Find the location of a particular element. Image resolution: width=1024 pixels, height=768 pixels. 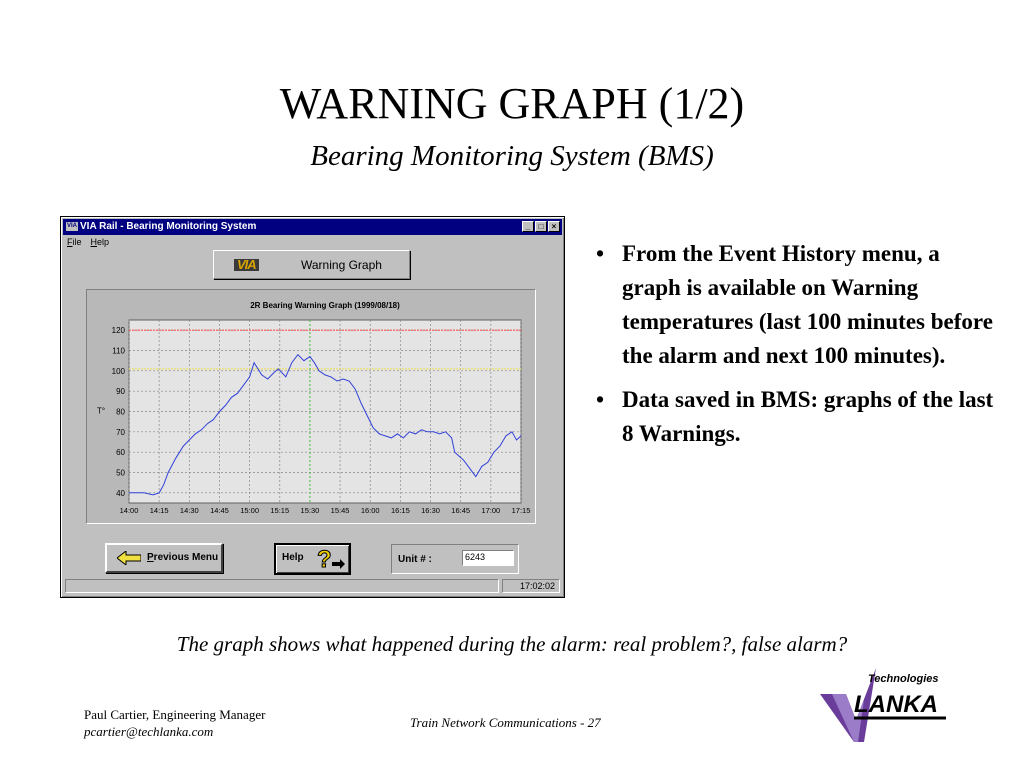

maximize-button: □ is located at coordinates (541, 226).